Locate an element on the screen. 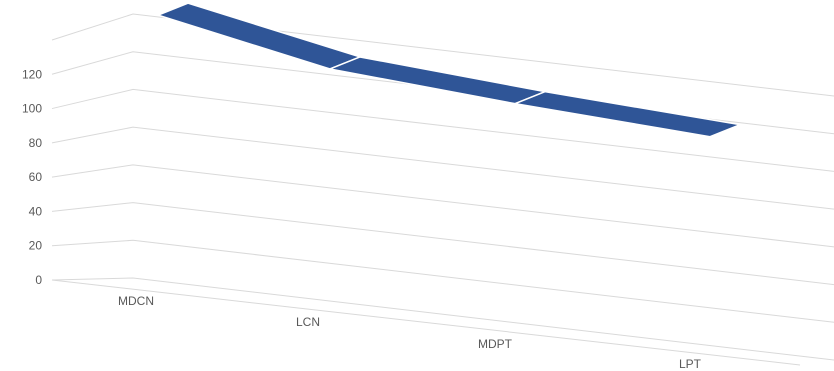 The width and height of the screenshot is (834, 371). x-category-label: LPT is located at coordinates (690, 364).